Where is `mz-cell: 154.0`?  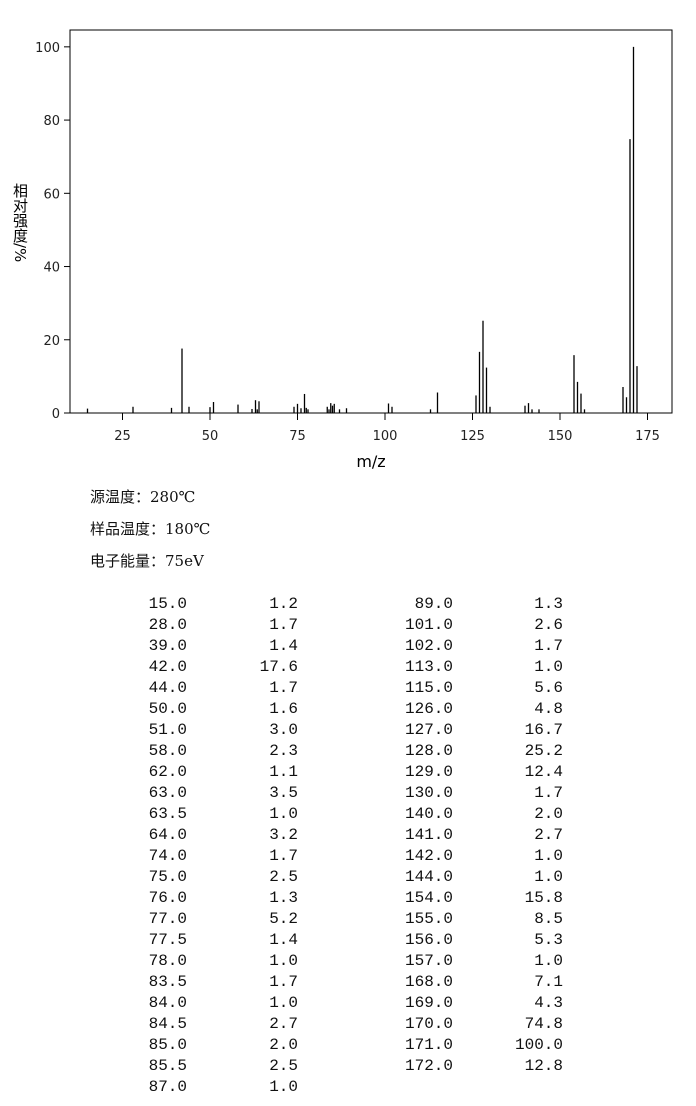
mz-cell: 154.0 is located at coordinates (429, 898).